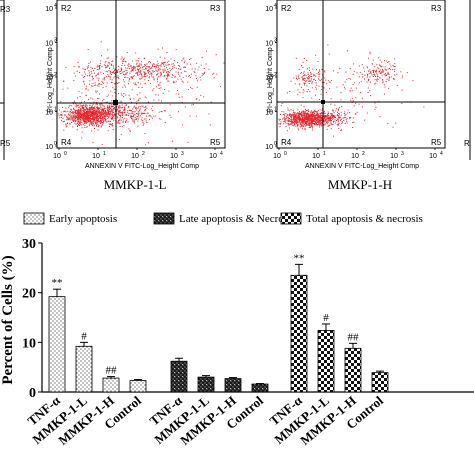 The width and height of the screenshot is (474, 474). Describe the element at coordinates (237, 219) in the screenshot. I see `legend-label: Late apoptosis & Necrosis` at that location.